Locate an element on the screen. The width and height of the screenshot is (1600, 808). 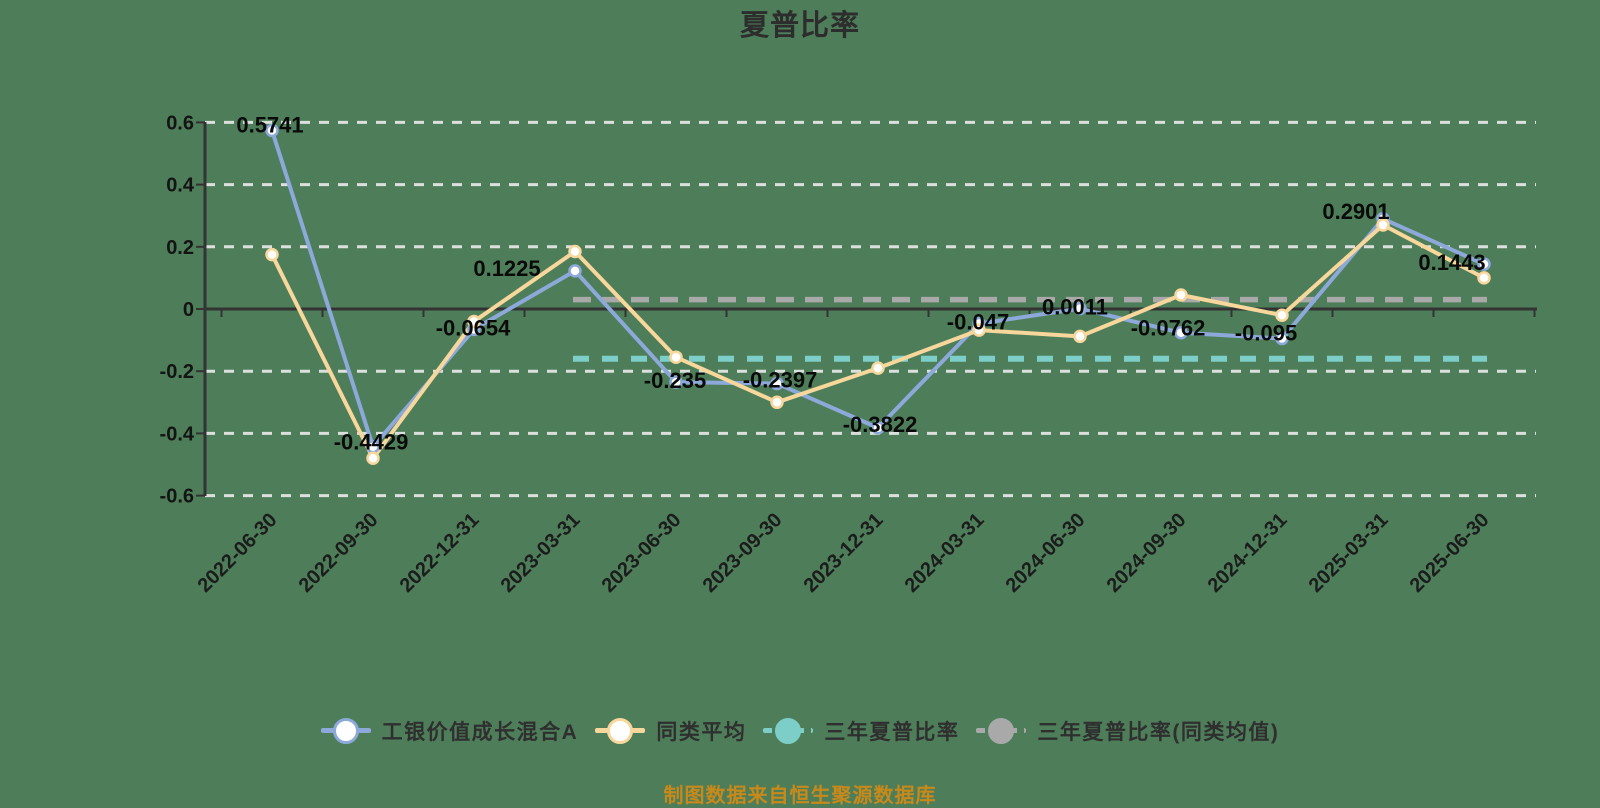
data-point-label: 0.5741 is located at coordinates (269, 124).